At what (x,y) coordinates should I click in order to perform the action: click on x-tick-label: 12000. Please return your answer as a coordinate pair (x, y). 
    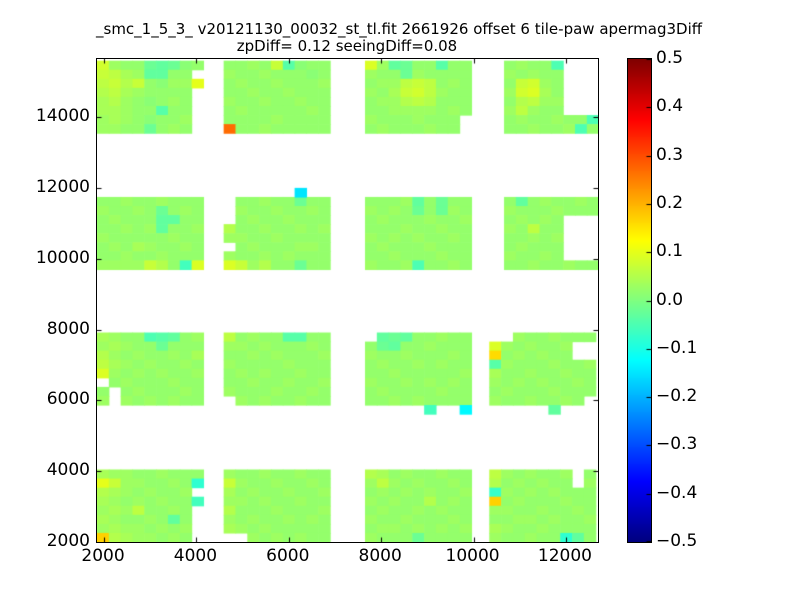
    Looking at the image, I should click on (564, 556).